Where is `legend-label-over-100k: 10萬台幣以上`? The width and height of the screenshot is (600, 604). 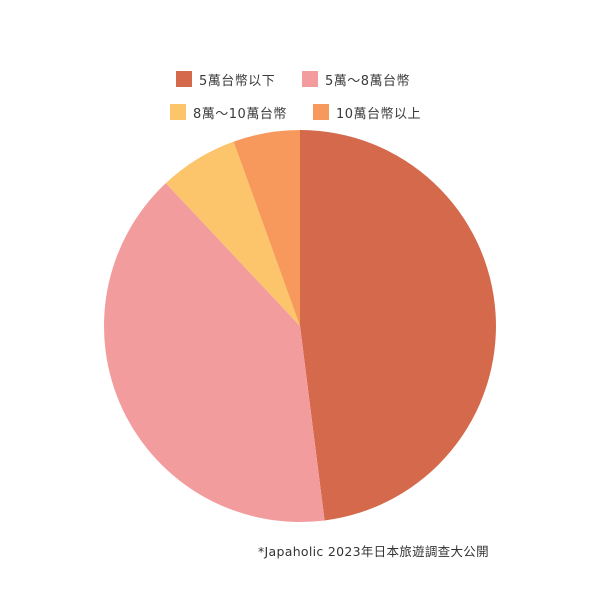
legend-label-over-100k: 10萬台幣以上 is located at coordinates (379, 114).